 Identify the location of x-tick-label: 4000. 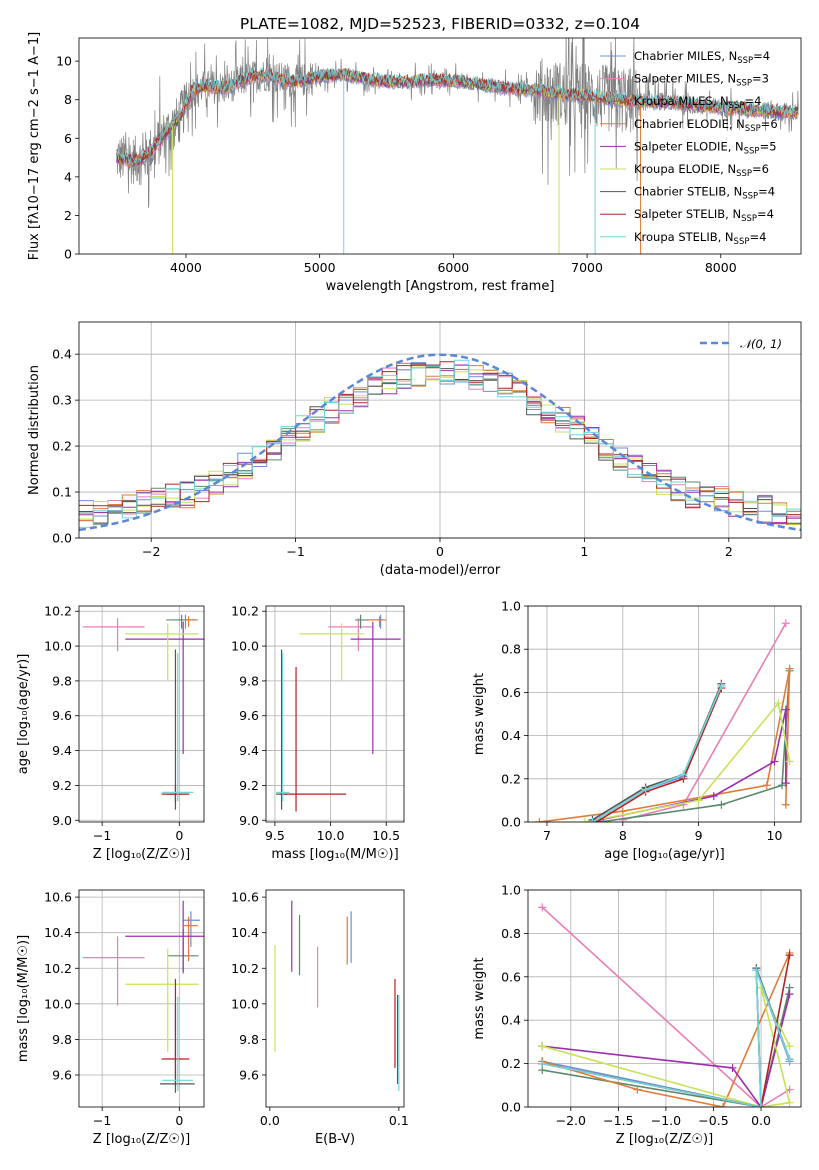
(186, 267).